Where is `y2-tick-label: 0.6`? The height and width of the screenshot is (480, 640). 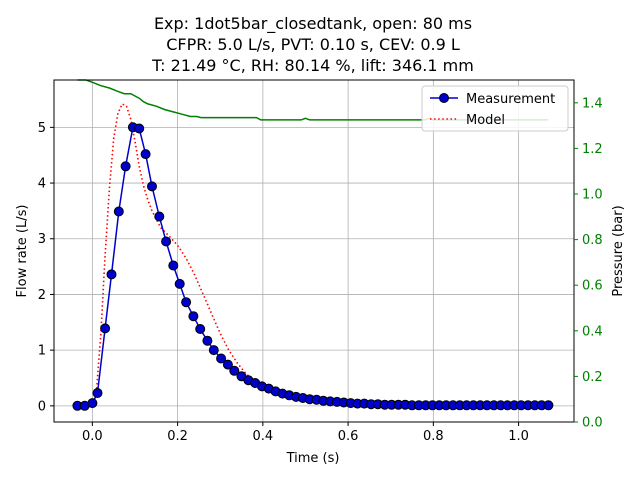 y2-tick-label: 0.6 is located at coordinates (592, 286).